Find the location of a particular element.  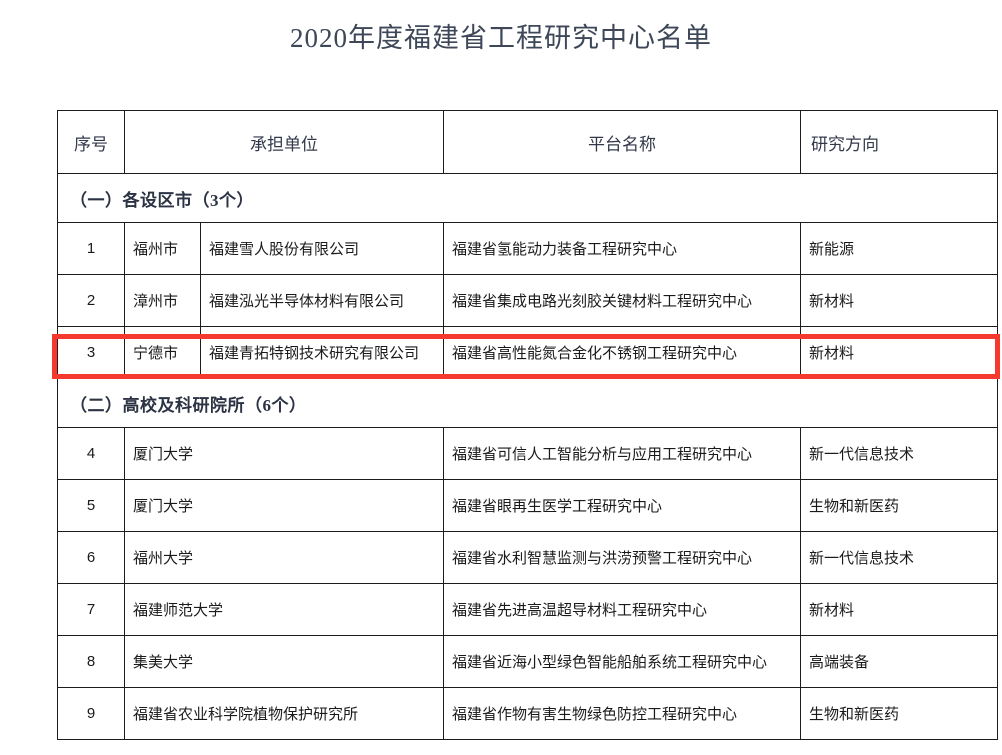

table-header-row: 序号 承担单位 平台名称 研究方向 is located at coordinates (527, 142).